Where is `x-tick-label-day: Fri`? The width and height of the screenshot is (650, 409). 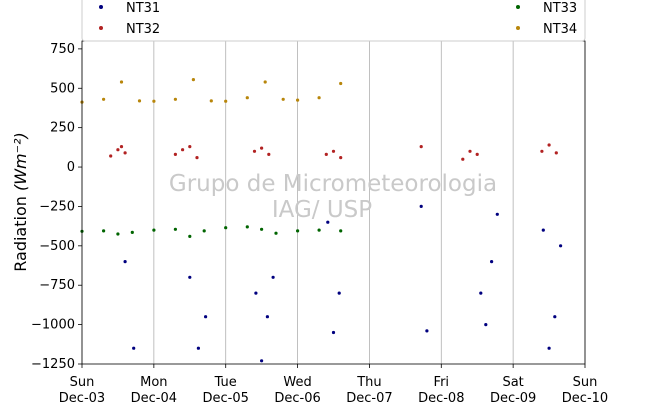
x-tick-label-day: Fri is located at coordinates (442, 382).